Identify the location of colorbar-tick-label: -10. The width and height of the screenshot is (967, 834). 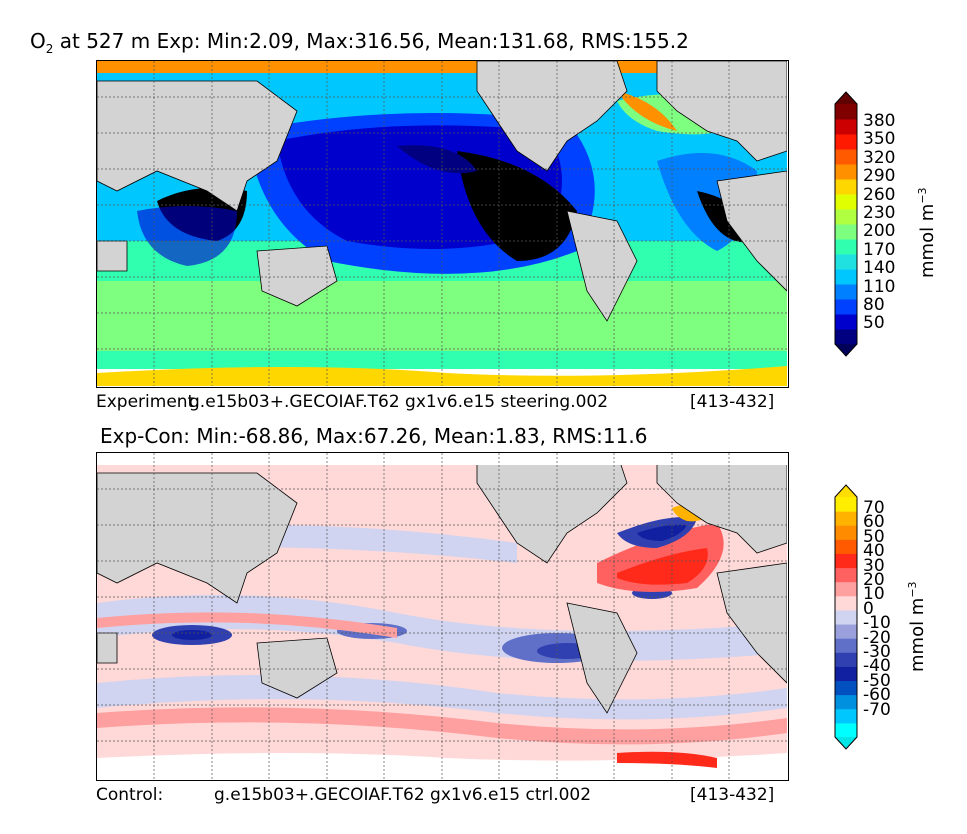
(877, 623).